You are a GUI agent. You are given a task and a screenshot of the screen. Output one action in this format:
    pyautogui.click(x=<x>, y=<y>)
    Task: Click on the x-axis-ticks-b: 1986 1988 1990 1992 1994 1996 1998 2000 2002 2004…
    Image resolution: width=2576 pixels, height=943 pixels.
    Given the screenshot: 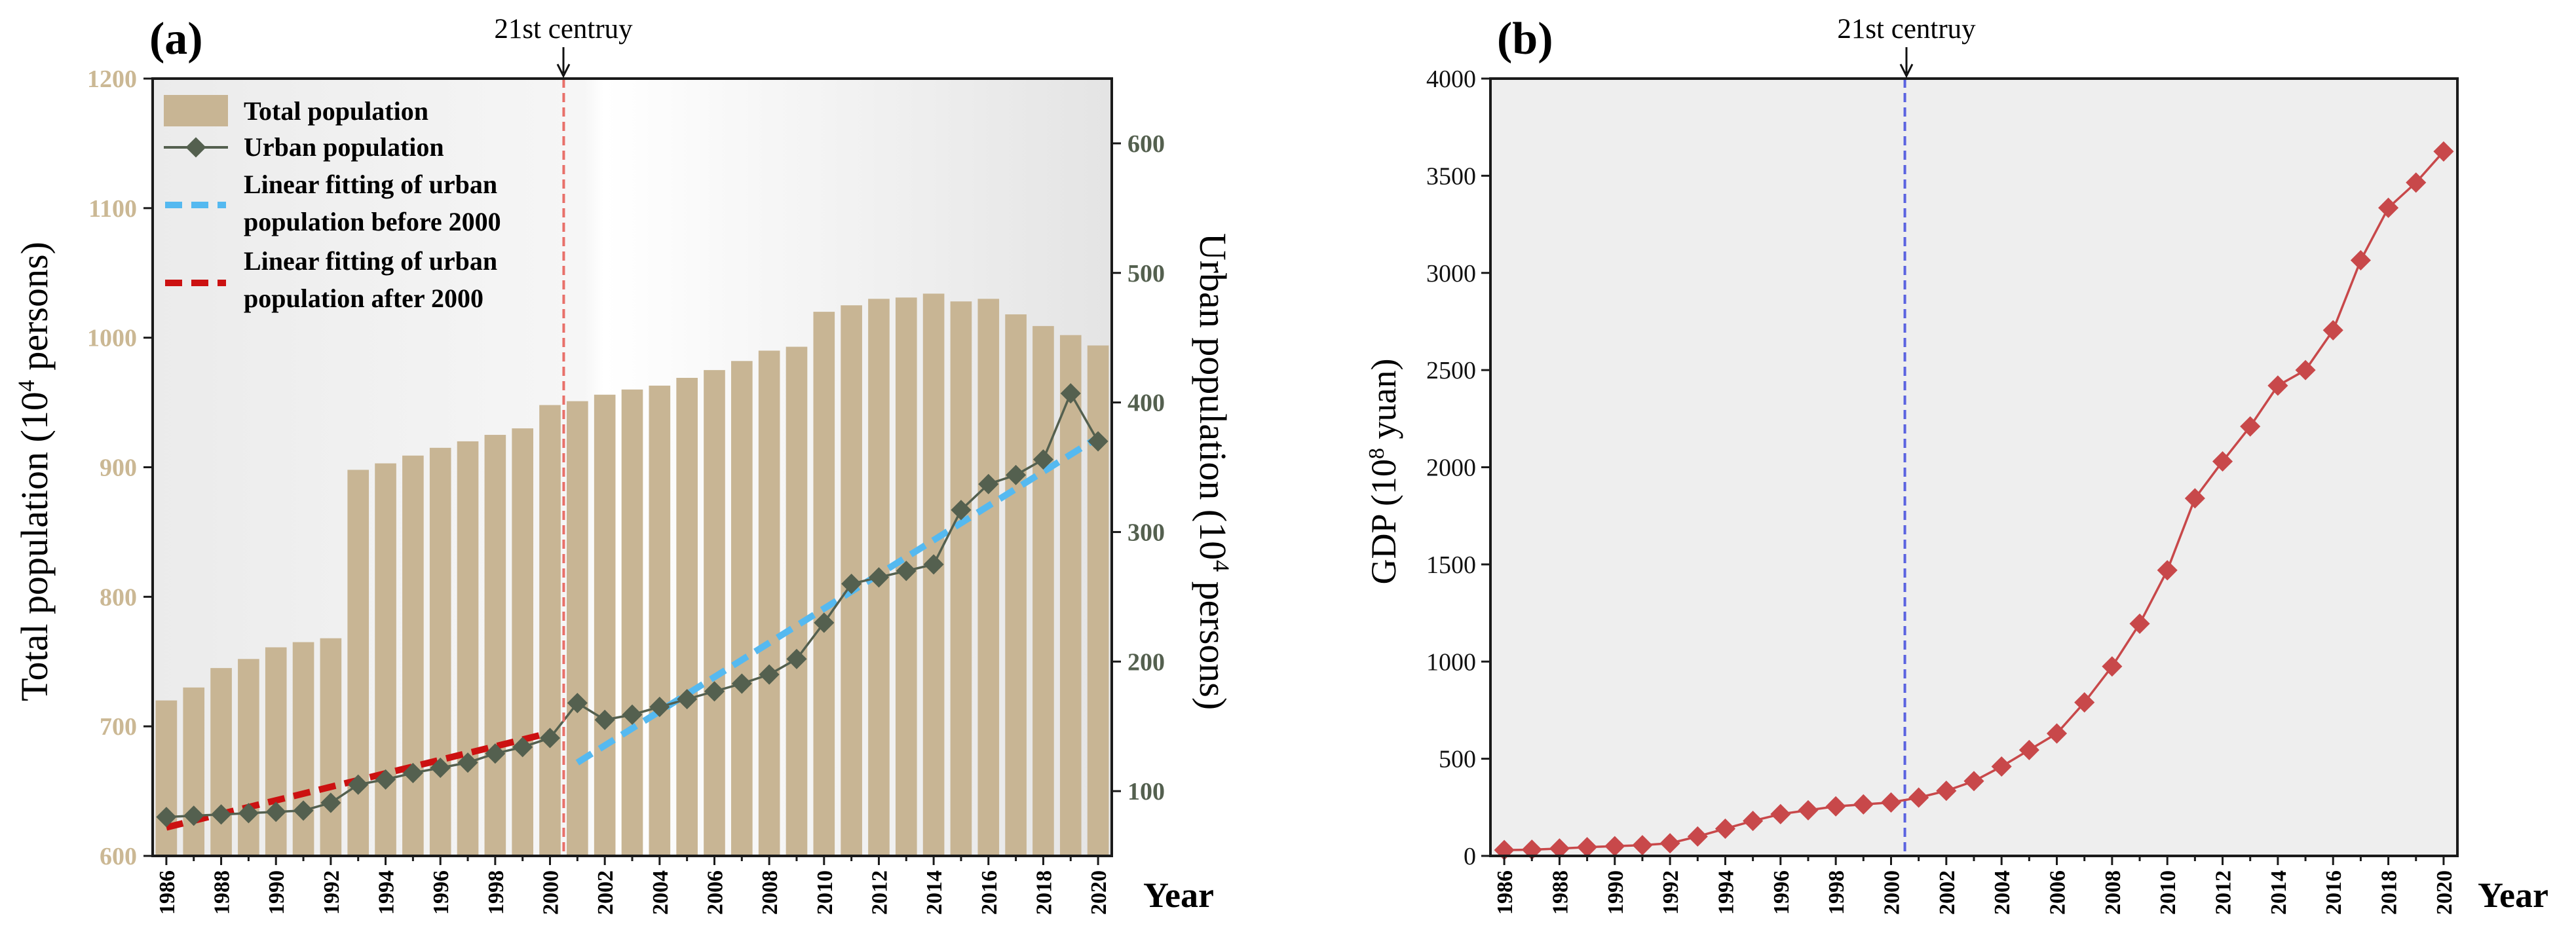 What is the action you would take?
    pyautogui.click(x=1975, y=885)
    